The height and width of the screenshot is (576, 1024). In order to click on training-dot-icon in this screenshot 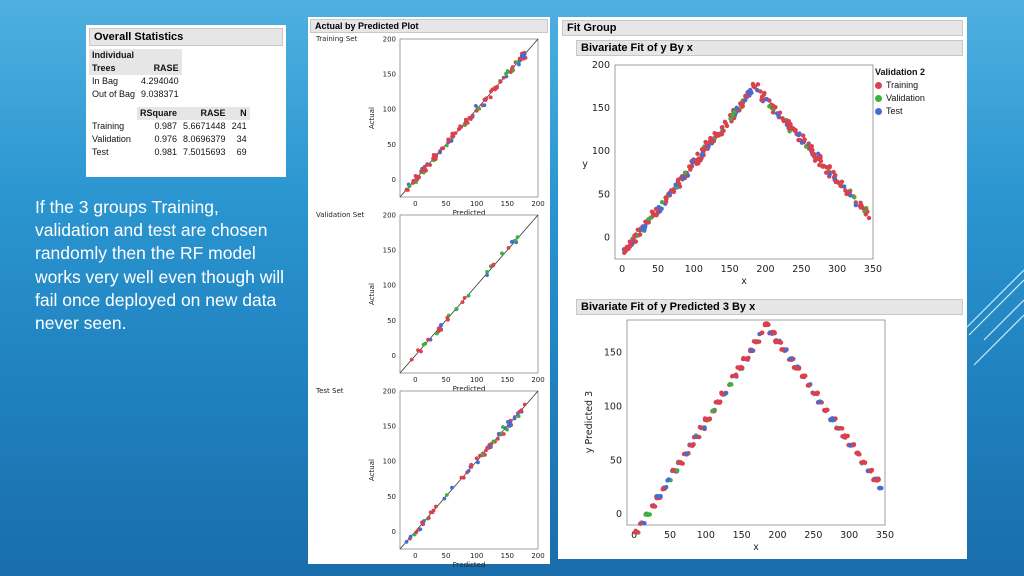, I will do `click(878, 85)`.